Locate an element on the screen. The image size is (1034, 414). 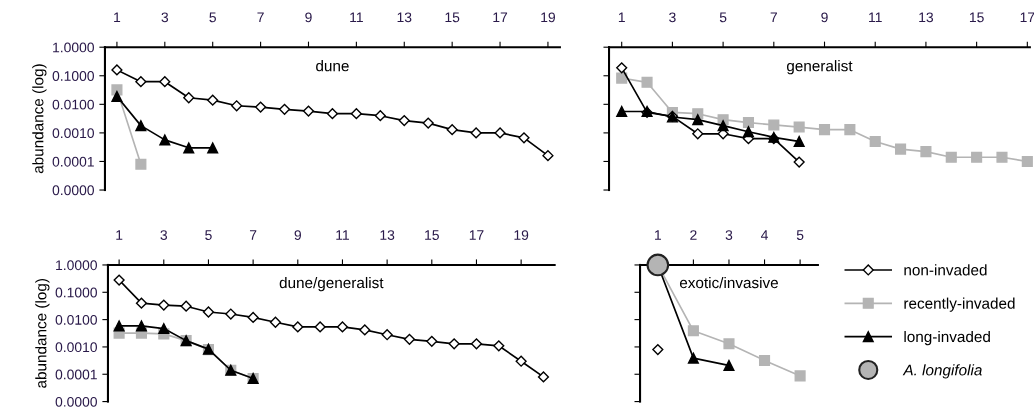
legend-label: A. longifolia is located at coordinates (942, 371).